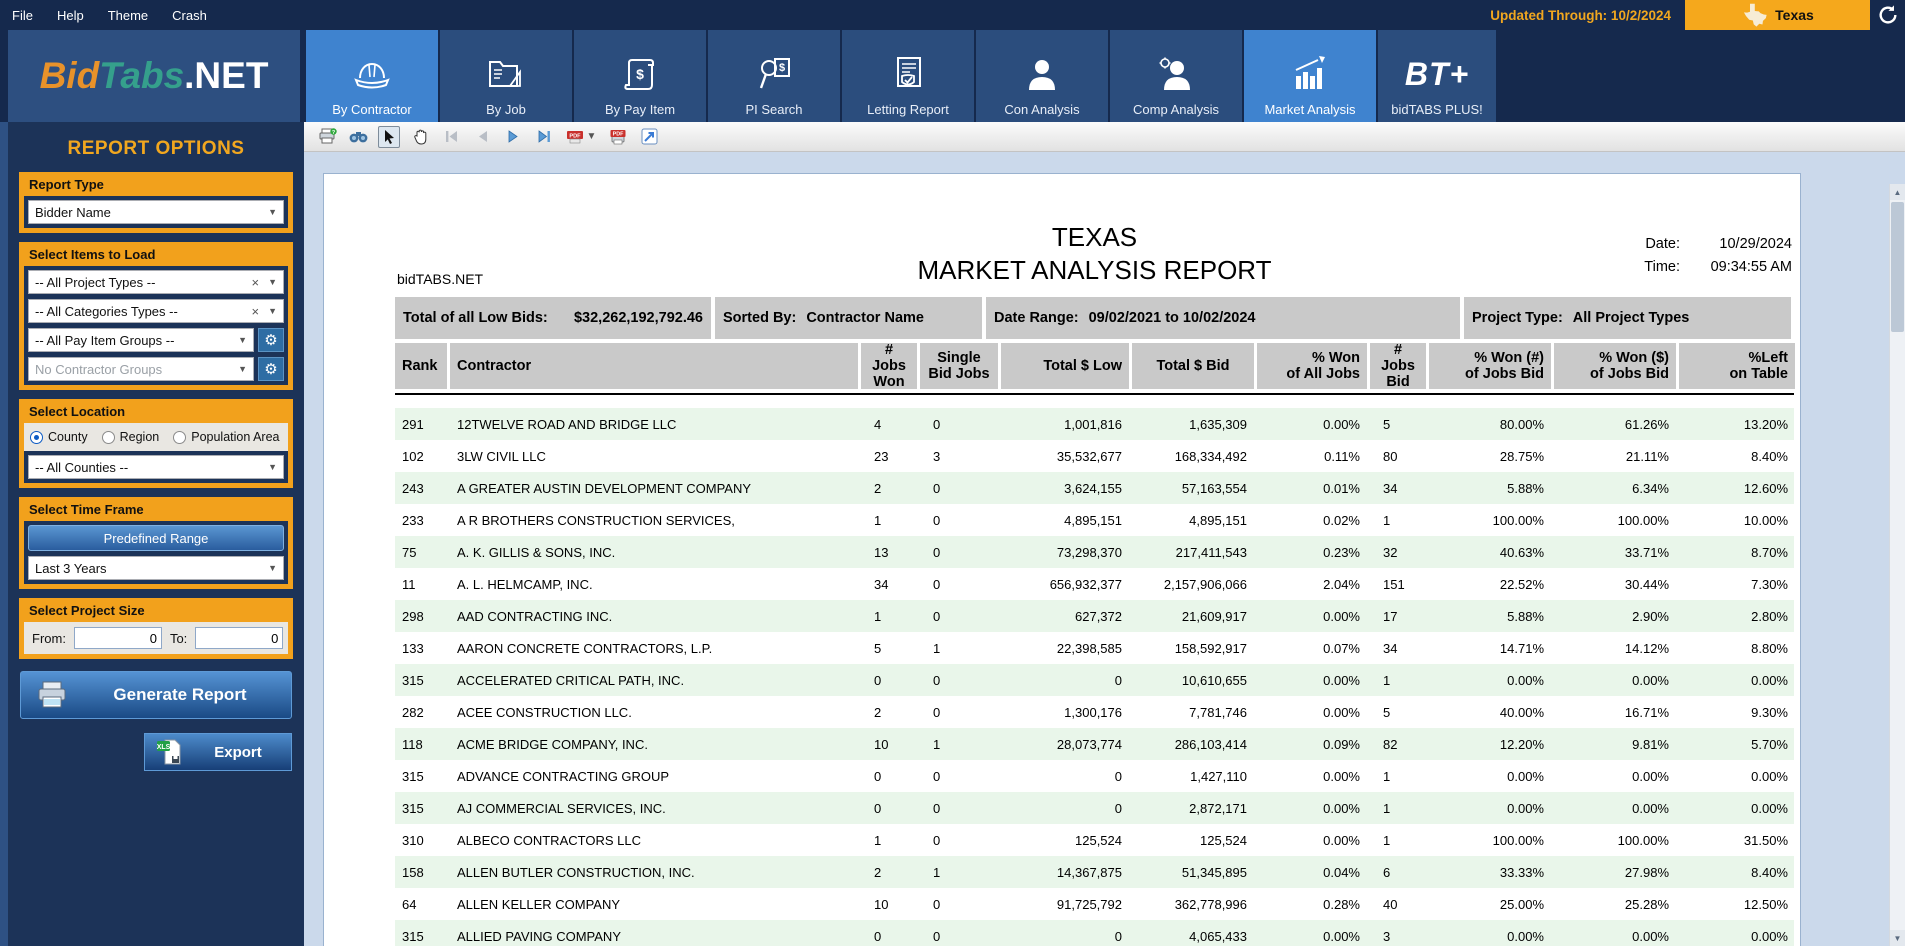 Image resolution: width=1905 pixels, height=946 pixels. What do you see at coordinates (156, 311) in the screenshot?
I see `categories-dropdown: -- All Categories Types -- × ▼` at bounding box center [156, 311].